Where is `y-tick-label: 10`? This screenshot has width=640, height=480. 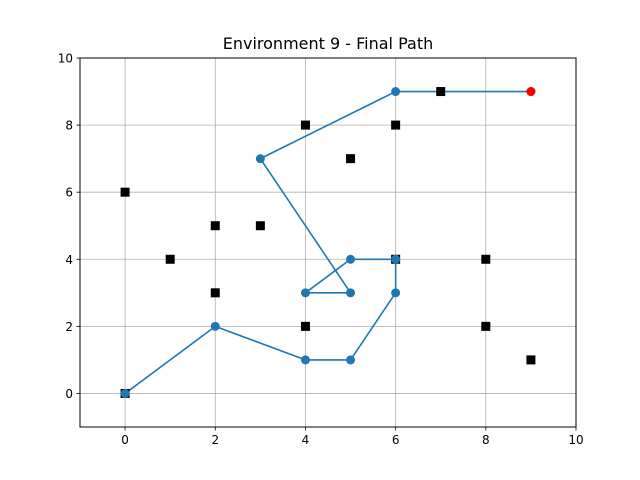
y-tick-label: 10 is located at coordinates (65, 59).